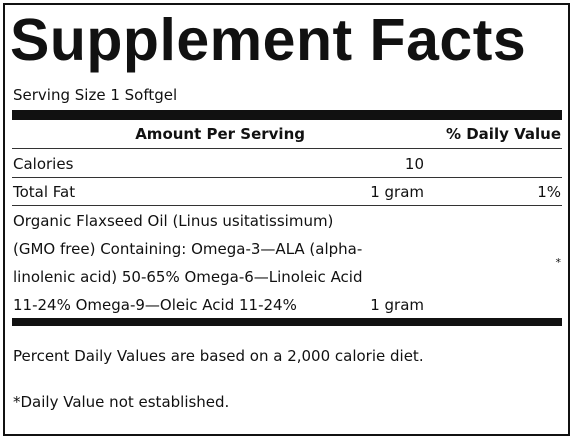 This screenshot has height=439, width=573. What do you see at coordinates (43, 164) in the screenshot?
I see `row-name: Calories` at bounding box center [43, 164].